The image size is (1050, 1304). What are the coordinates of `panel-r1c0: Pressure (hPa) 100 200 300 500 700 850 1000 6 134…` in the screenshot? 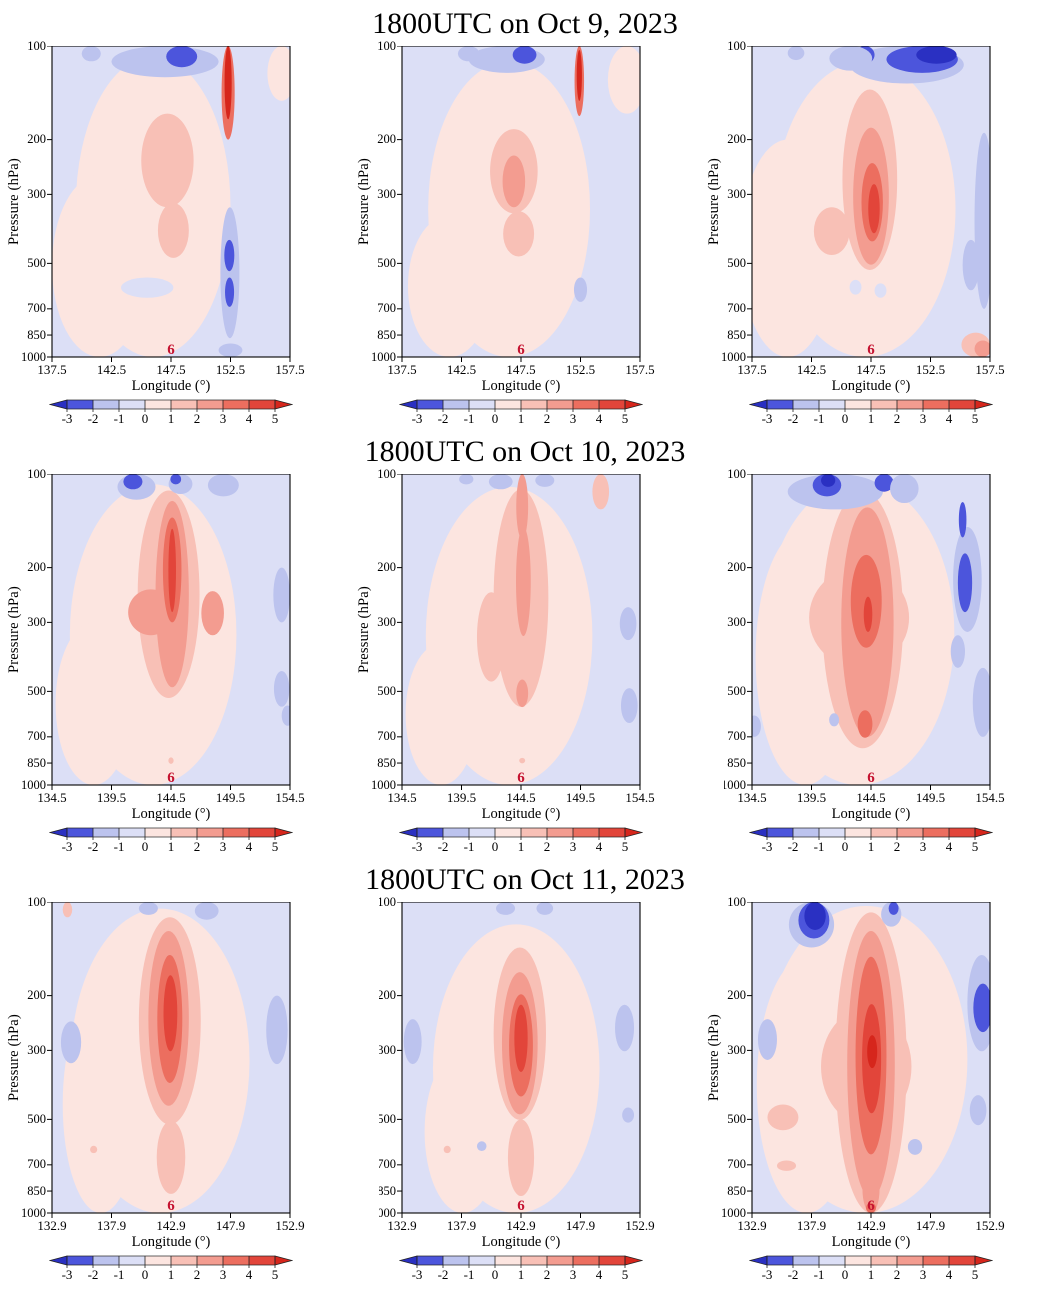 It's located at (175, 661).